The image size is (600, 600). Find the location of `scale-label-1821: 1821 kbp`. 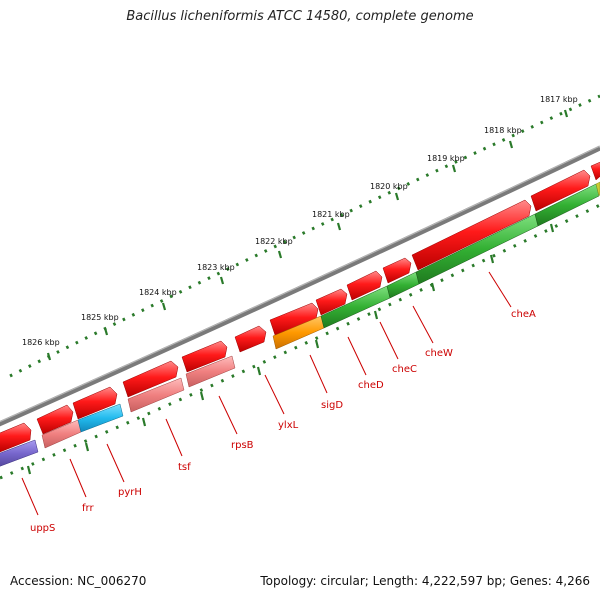

scale-label-1821: 1821 kbp is located at coordinates (331, 214).